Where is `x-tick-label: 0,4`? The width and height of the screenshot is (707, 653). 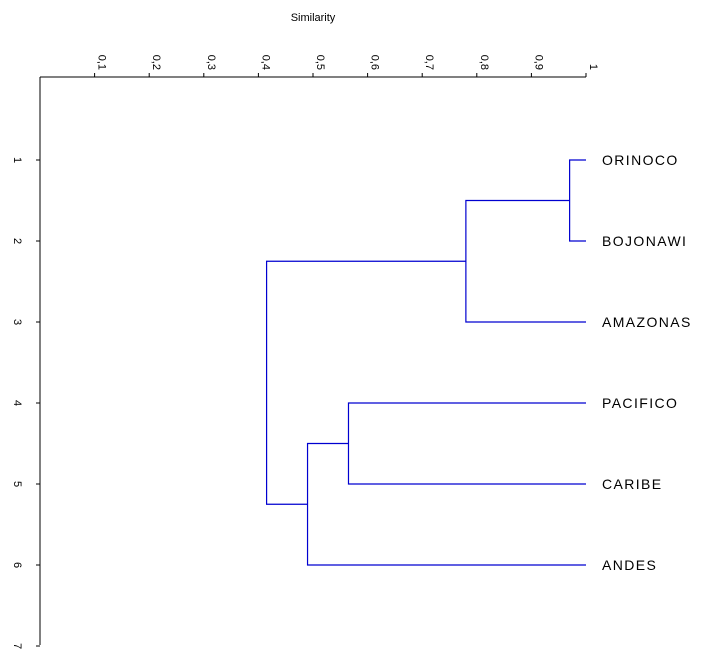 x-tick-label: 0,4 is located at coordinates (265, 62).